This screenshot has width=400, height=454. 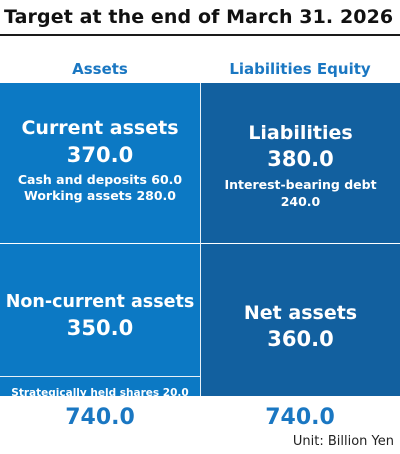 I want to click on chart-title: Target at the end of March 31. 2026, so click(x=199, y=17).